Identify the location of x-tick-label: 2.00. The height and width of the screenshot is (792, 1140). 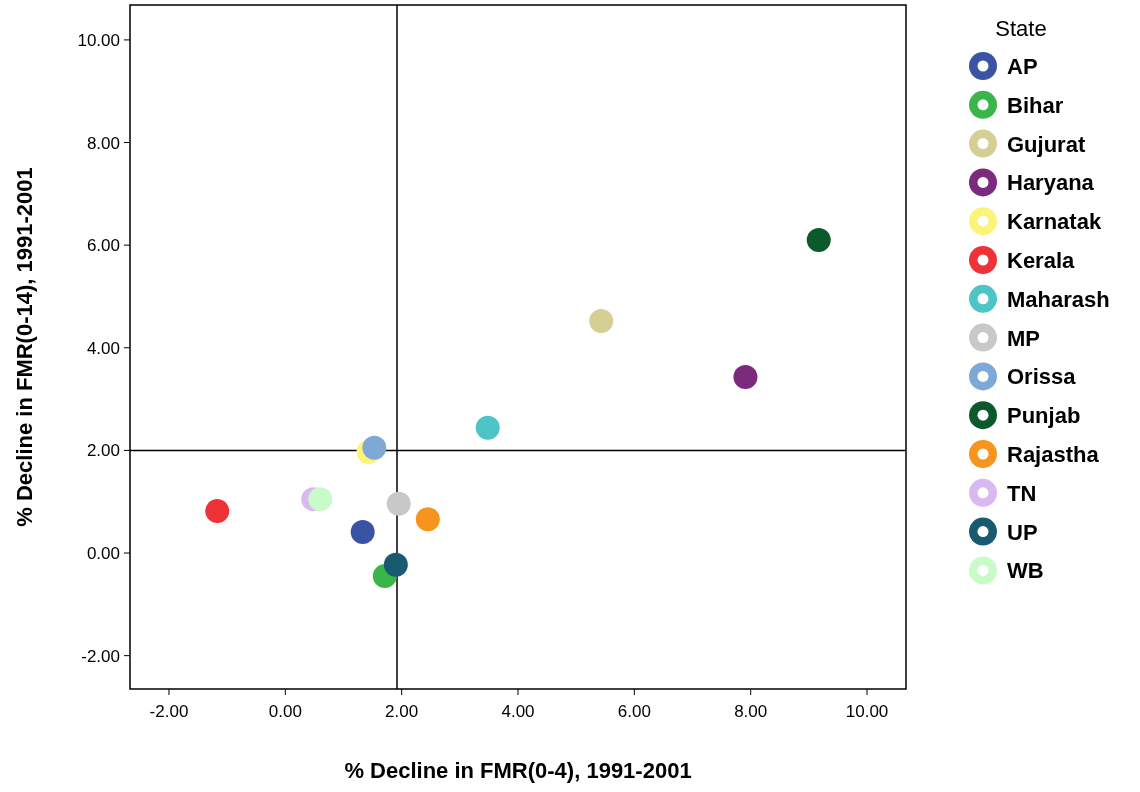
(402, 711).